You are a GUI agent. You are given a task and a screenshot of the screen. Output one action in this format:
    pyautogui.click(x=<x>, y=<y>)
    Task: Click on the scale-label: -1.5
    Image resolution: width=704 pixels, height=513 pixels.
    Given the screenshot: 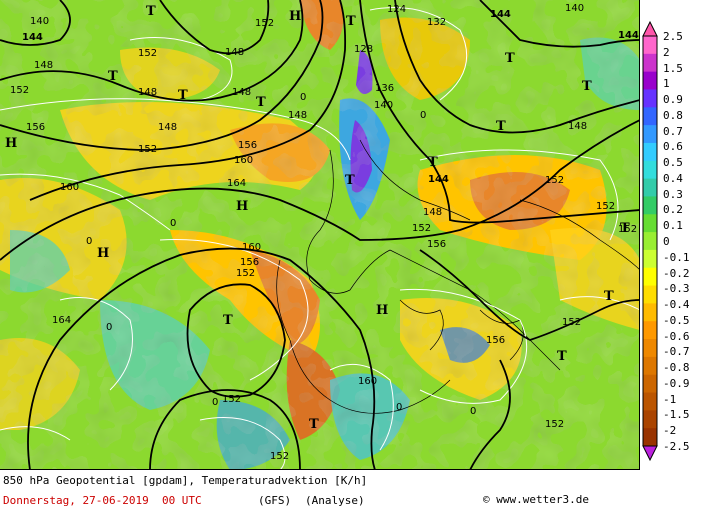 What is the action you would take?
    pyautogui.click(x=676, y=415)
    